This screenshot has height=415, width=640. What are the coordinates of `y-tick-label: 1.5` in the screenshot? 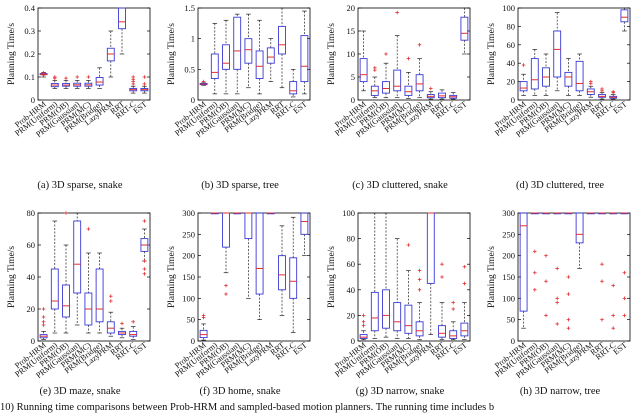 It's located at (189, 8).